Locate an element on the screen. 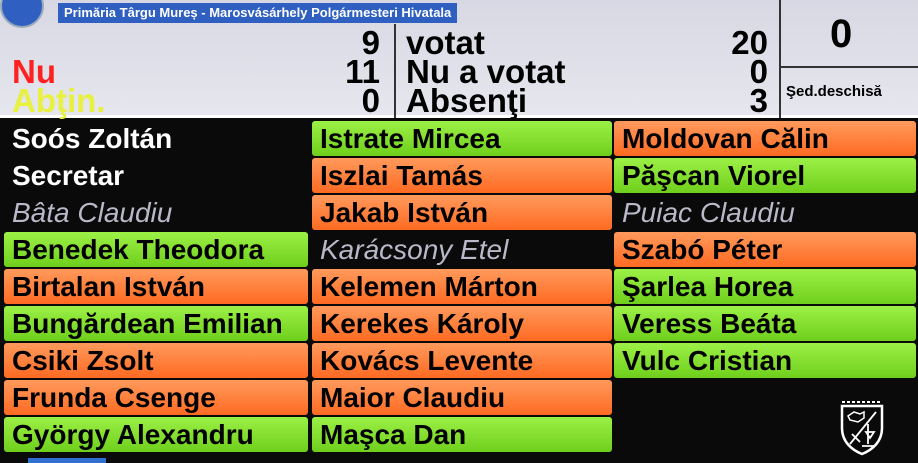  councillor-for: Maşca Dan is located at coordinates (462, 434).